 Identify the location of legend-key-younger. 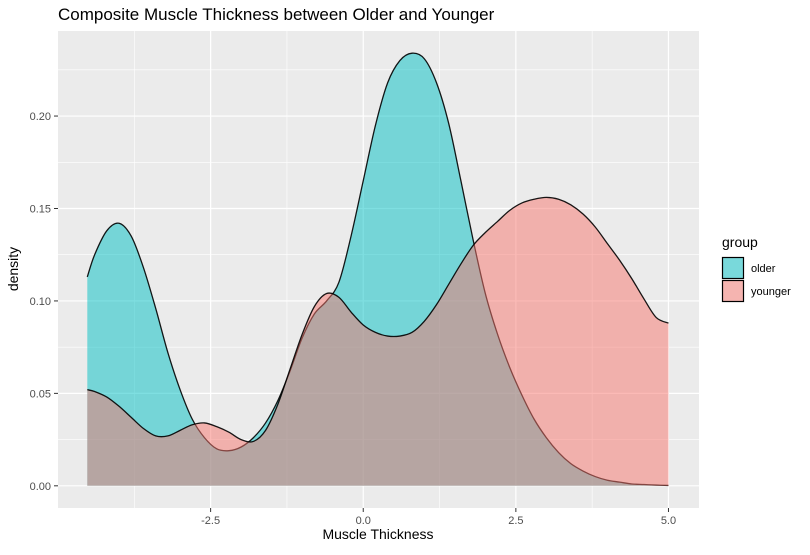
(733, 291).